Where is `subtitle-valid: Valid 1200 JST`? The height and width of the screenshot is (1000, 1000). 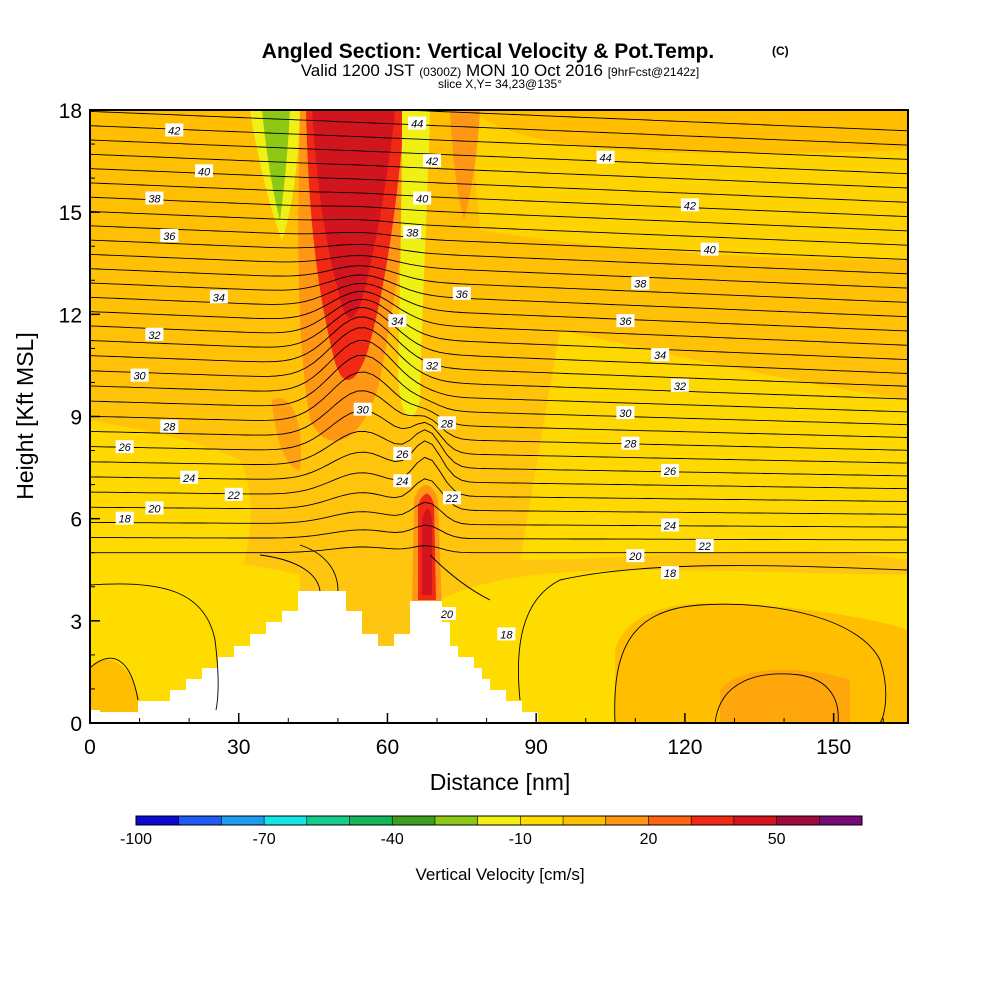 subtitle-valid: Valid 1200 JST is located at coordinates (358, 70).